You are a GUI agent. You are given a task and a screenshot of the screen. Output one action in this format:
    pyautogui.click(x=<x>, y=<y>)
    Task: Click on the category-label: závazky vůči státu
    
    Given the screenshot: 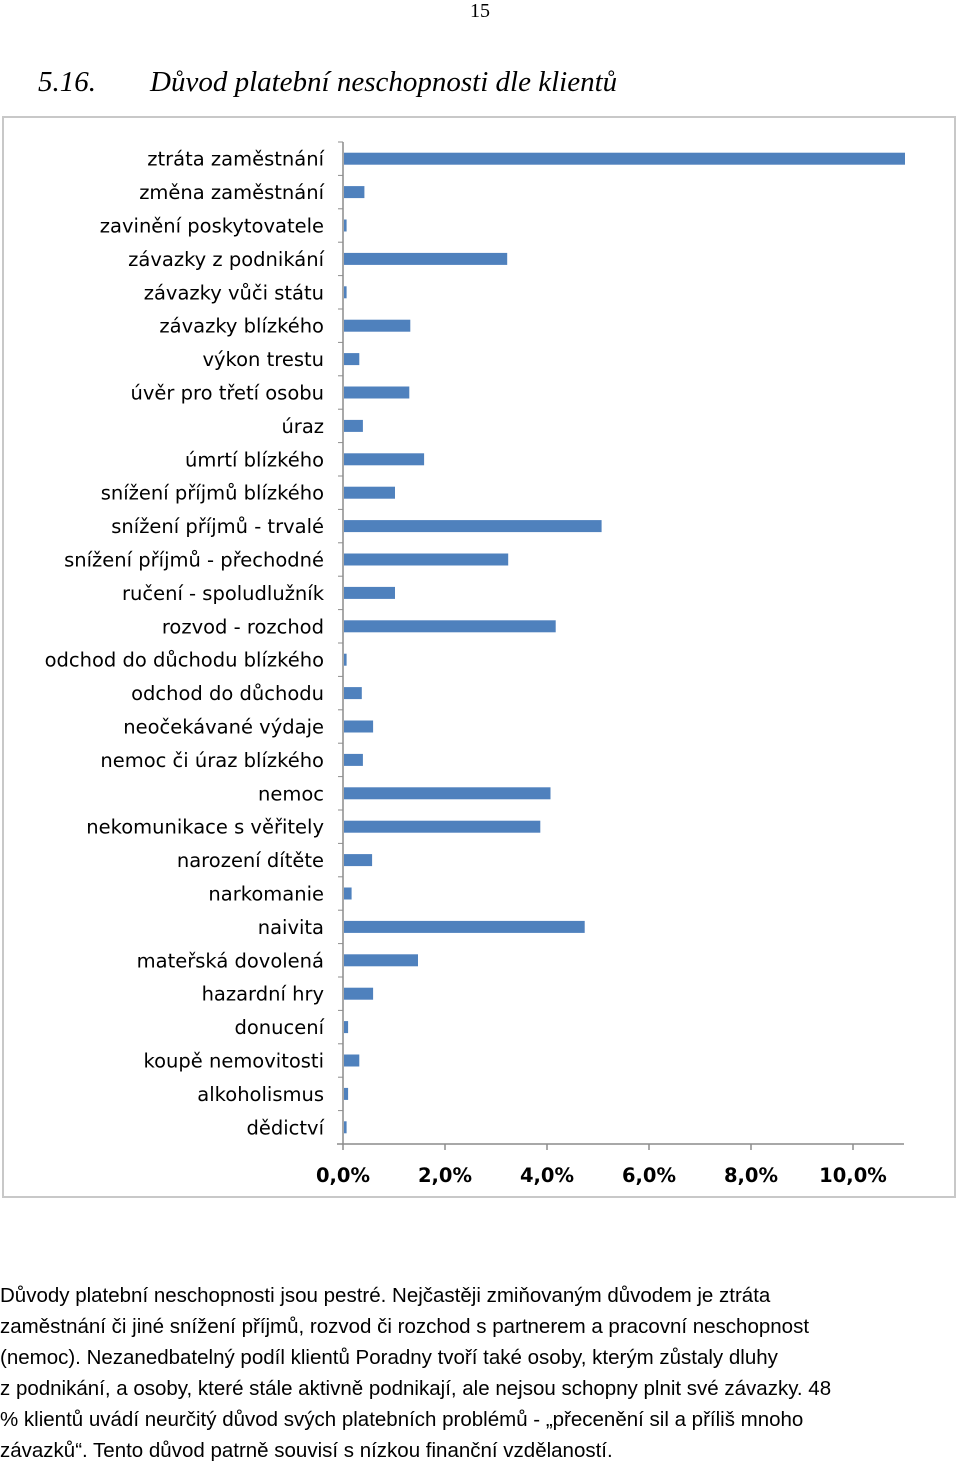 What is the action you would take?
    pyautogui.click(x=234, y=292)
    